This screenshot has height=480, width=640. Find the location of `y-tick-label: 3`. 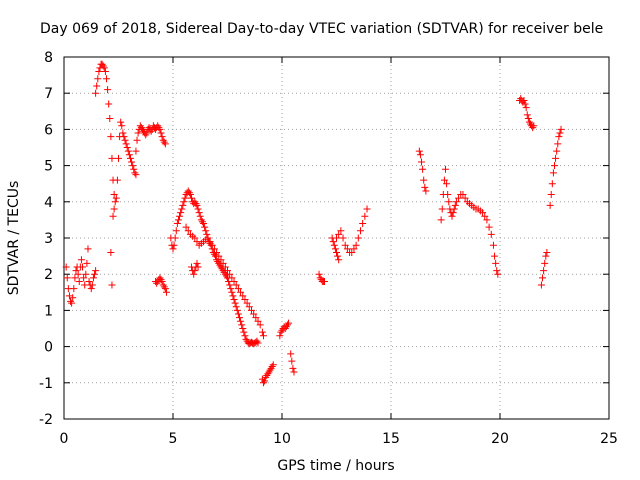

y-tick-label: 3 is located at coordinates (48, 239).